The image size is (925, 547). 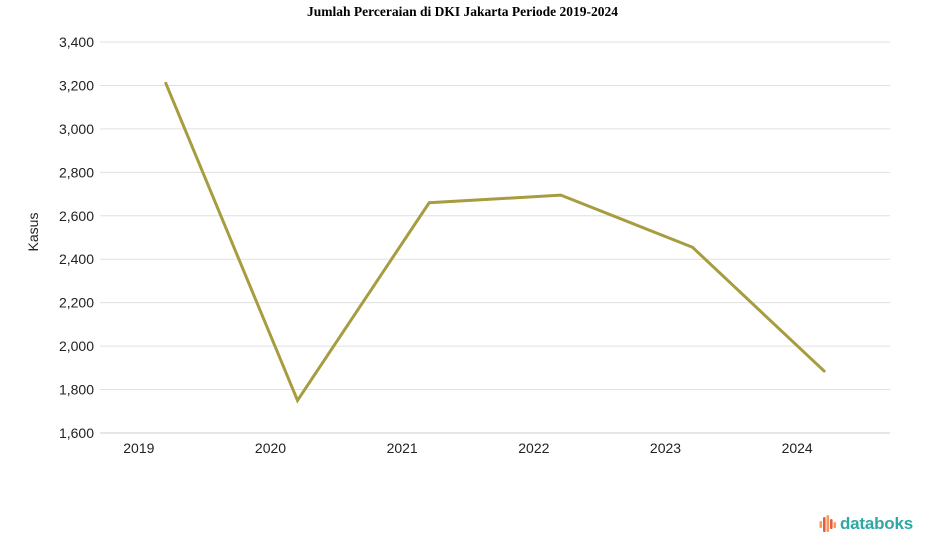 I want to click on y-tick-label: 1,800, so click(x=76, y=390).